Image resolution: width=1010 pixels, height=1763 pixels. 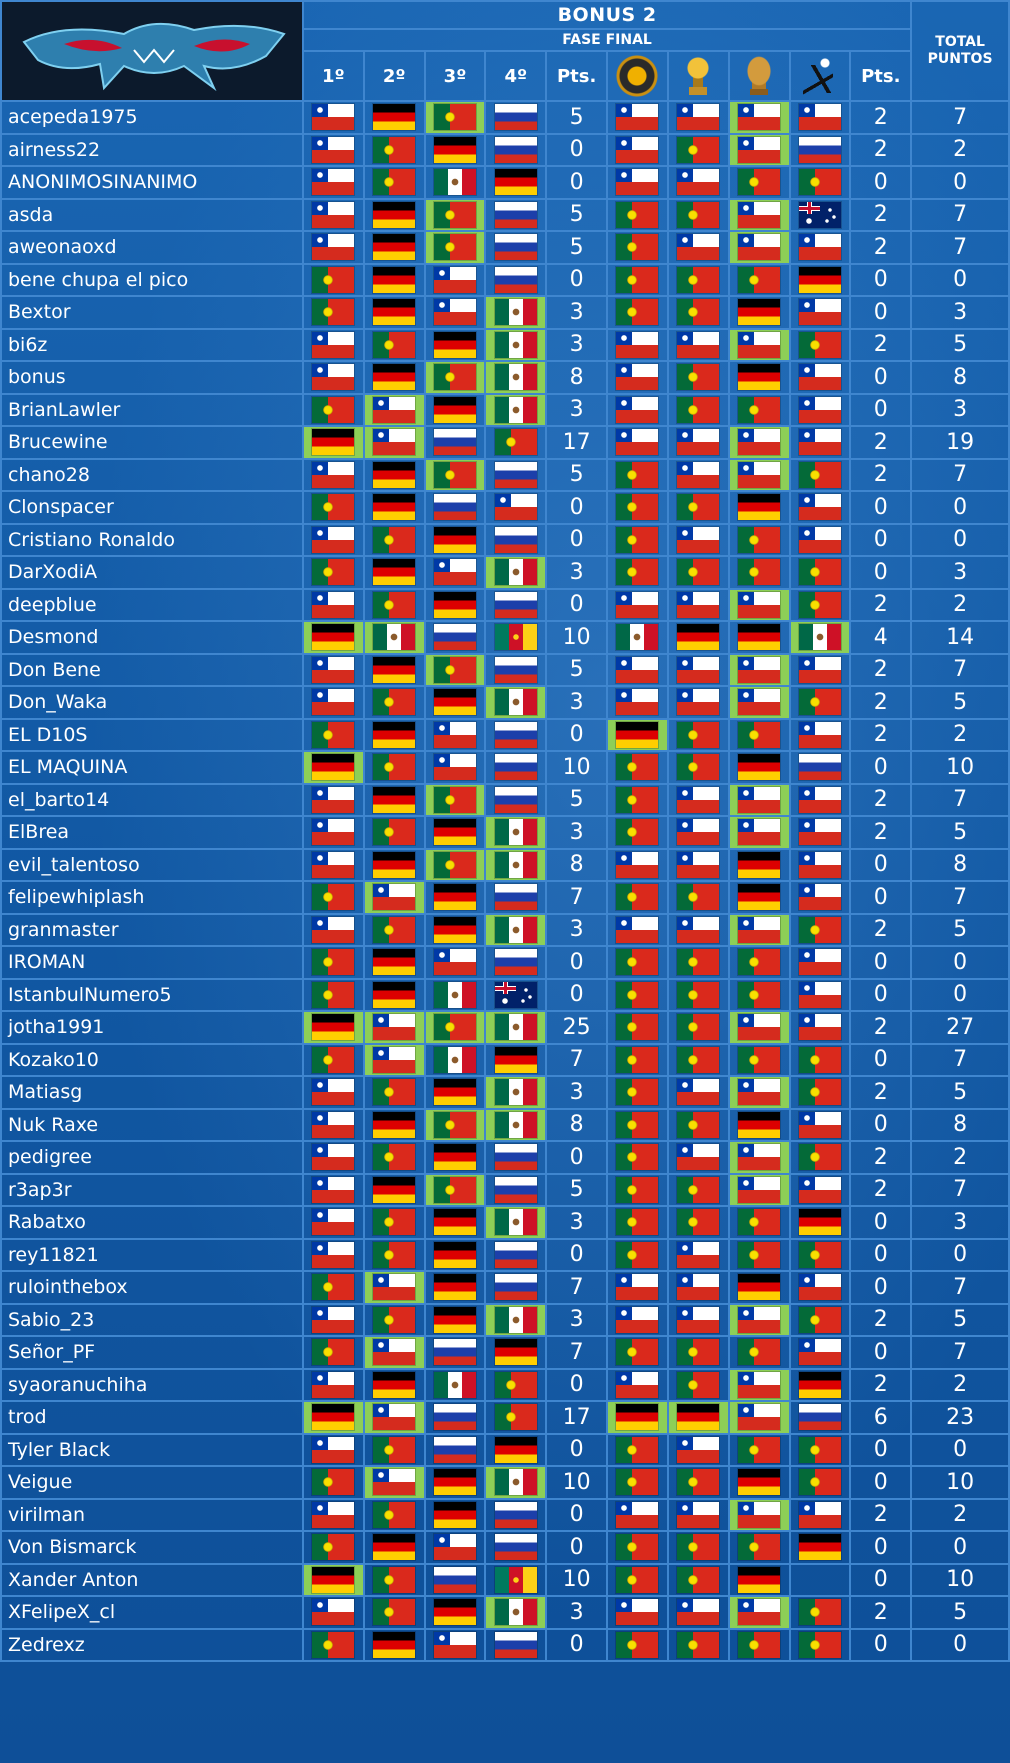 I want to click on total-points: 7, so click(x=960, y=1189).